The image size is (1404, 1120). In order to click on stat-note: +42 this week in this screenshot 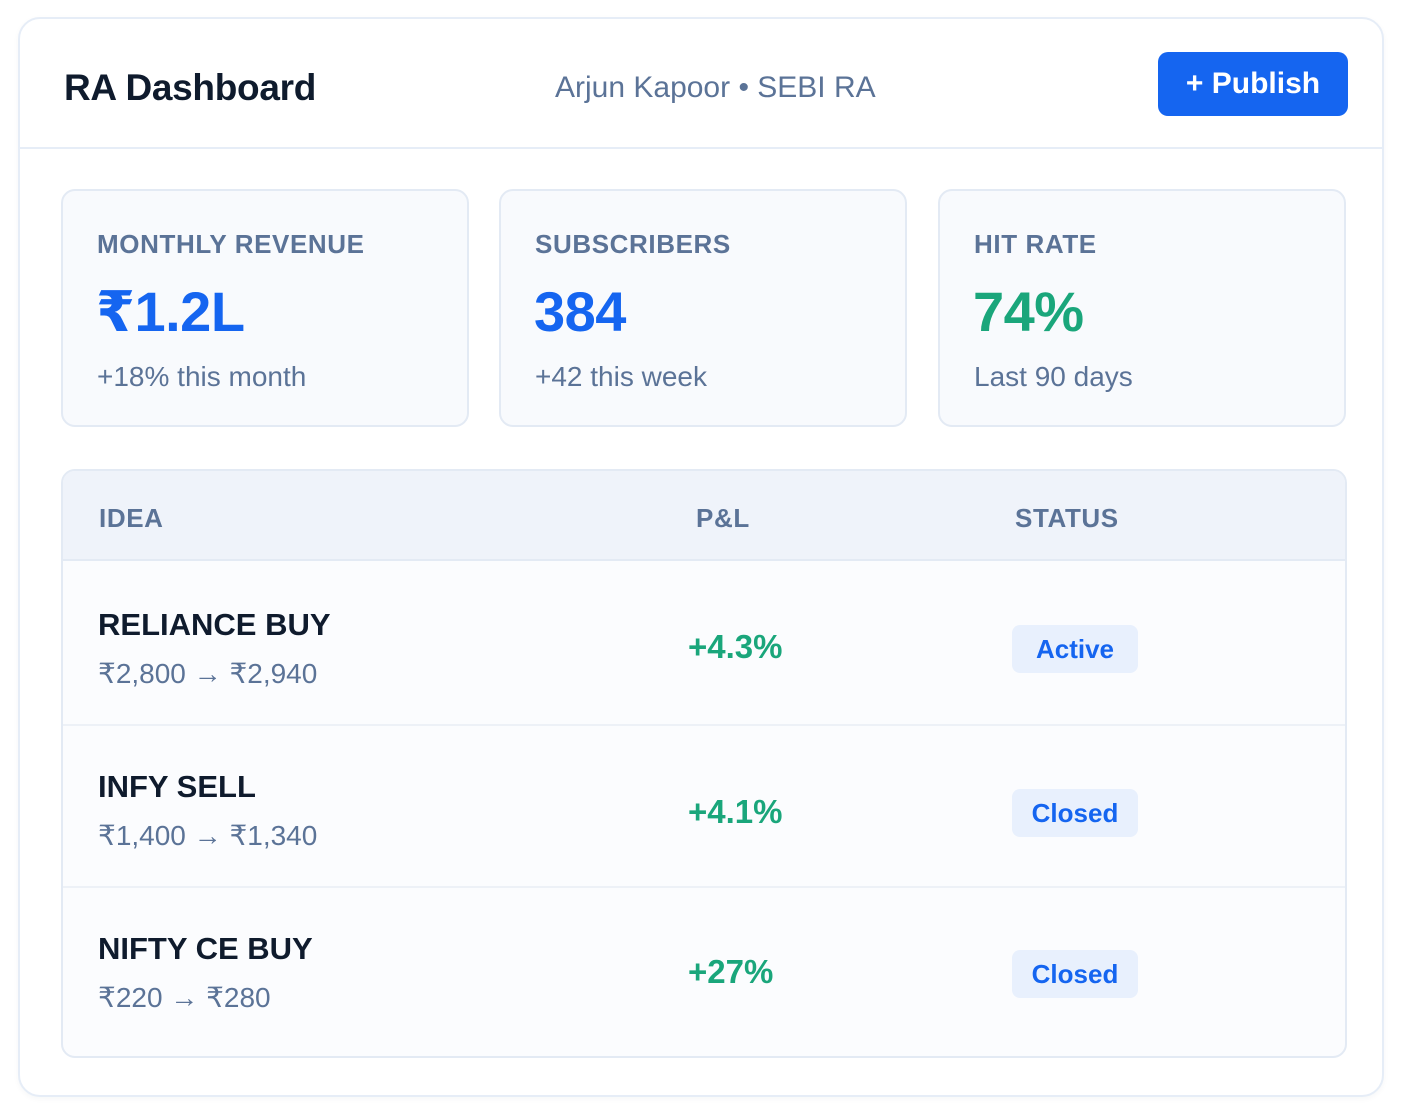, I will do `click(621, 376)`.